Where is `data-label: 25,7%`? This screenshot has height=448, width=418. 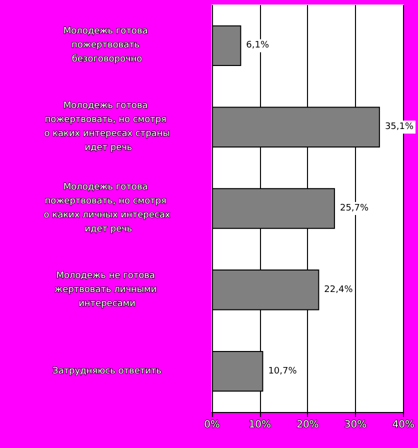
data-label: 25,7% is located at coordinates (355, 209).